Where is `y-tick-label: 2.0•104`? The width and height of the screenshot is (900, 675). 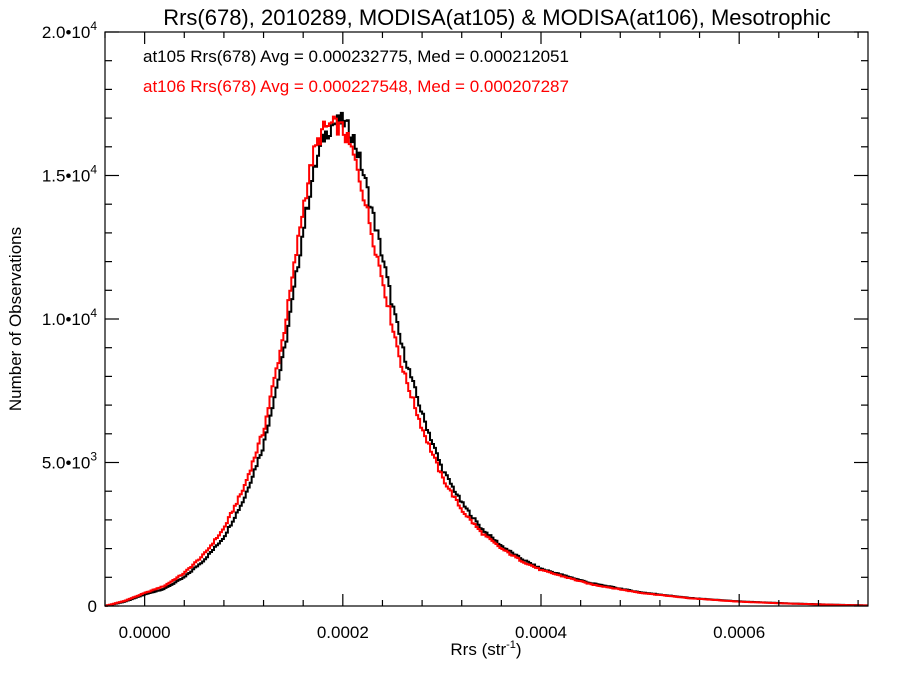
y-tick-label: 2.0•104 is located at coordinates (70, 30).